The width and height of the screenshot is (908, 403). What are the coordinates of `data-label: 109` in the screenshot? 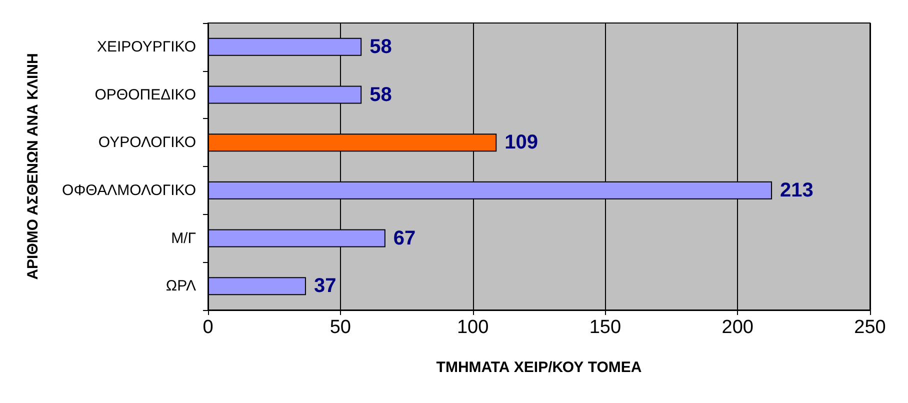 It's located at (521, 143).